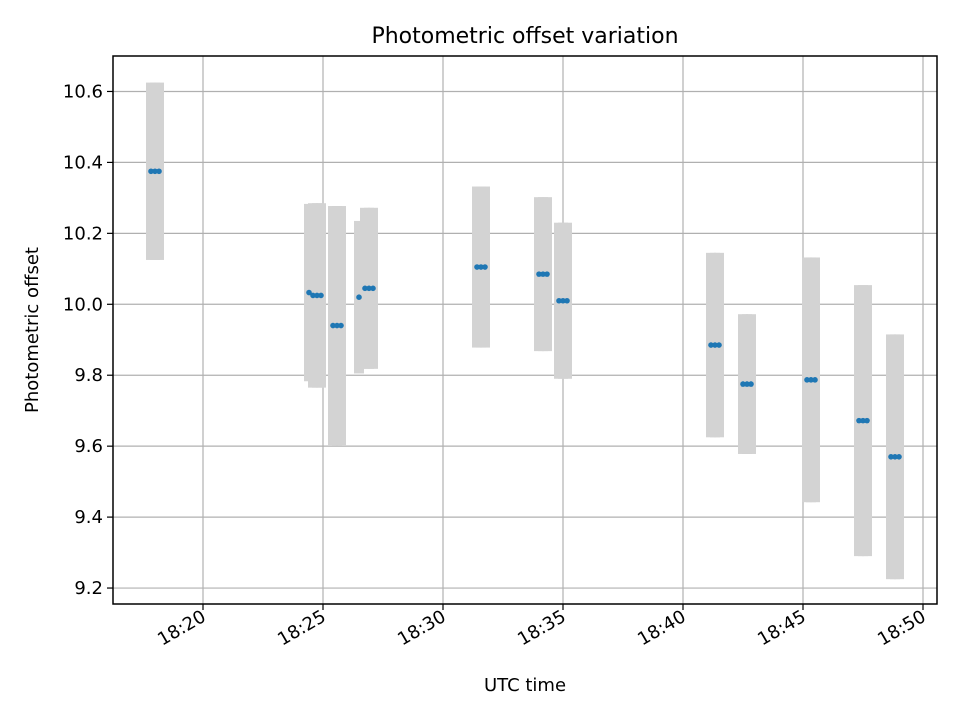  Describe the element at coordinates (32, 330) in the screenshot. I see `y-axis-label: Photometric offset` at that location.